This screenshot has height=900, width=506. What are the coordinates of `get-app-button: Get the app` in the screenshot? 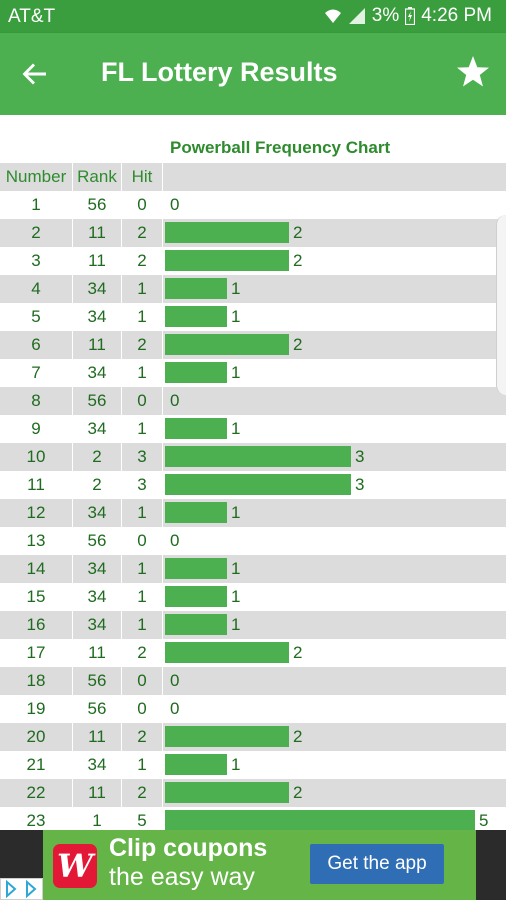 It's located at (377, 864).